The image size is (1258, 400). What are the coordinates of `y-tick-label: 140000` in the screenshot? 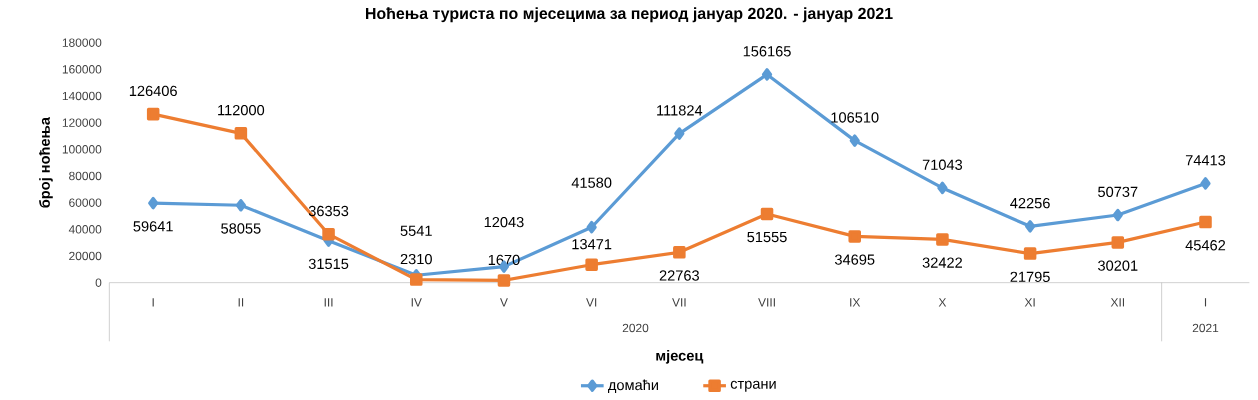 It's located at (82, 96).